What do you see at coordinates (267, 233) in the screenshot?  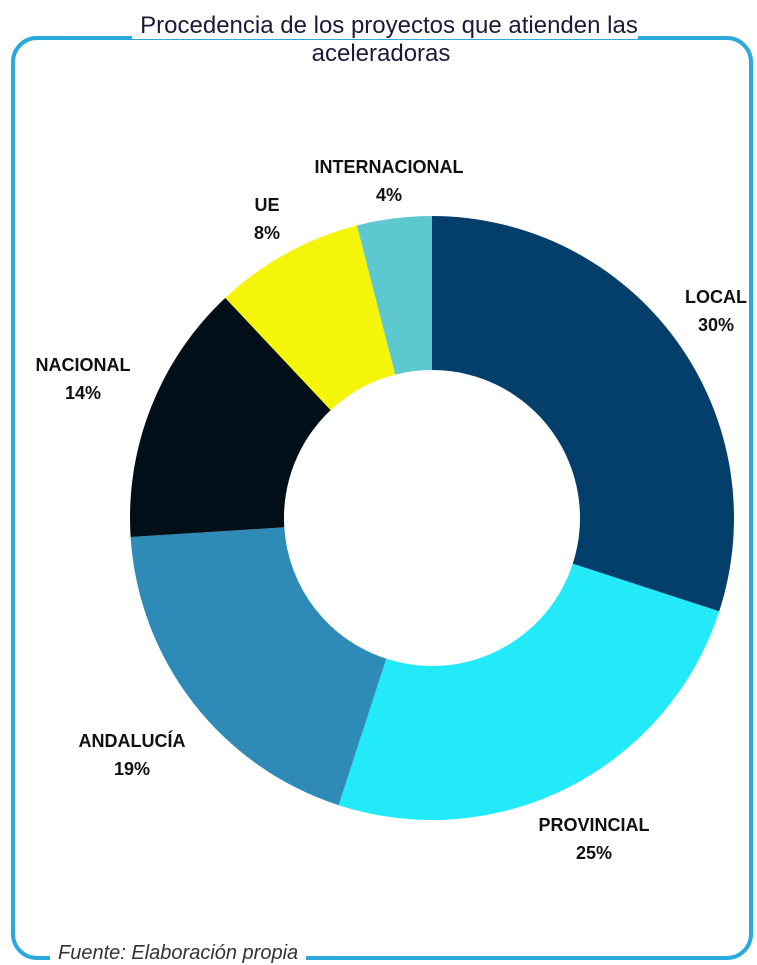 I see `value-label: 8%` at bounding box center [267, 233].